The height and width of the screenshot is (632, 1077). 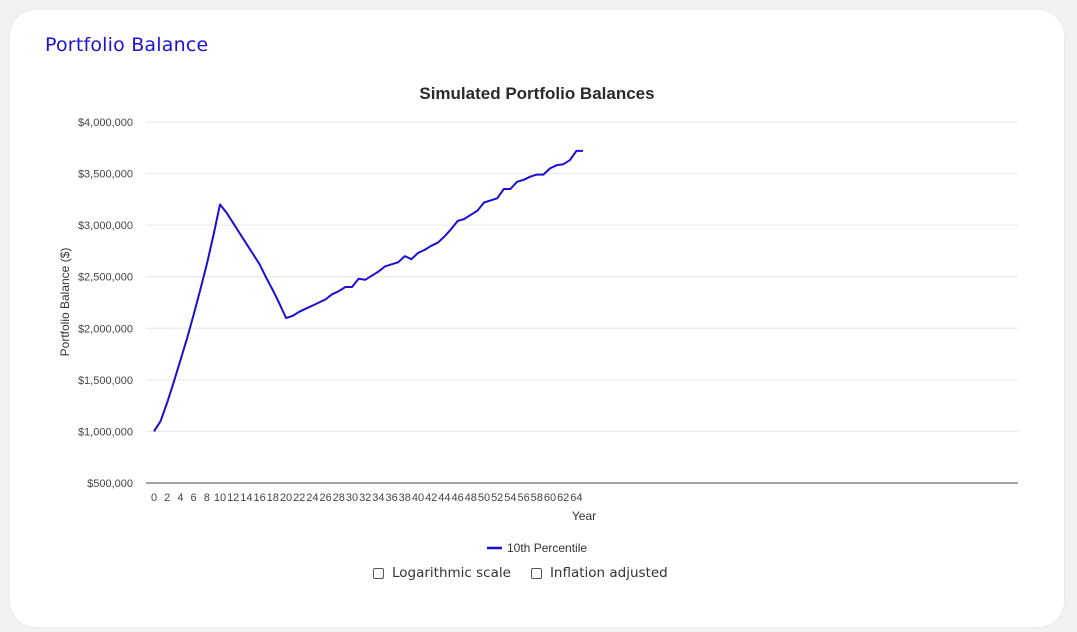 I want to click on logarithmic-scale-option: Logarithmic scale, so click(x=442, y=573).